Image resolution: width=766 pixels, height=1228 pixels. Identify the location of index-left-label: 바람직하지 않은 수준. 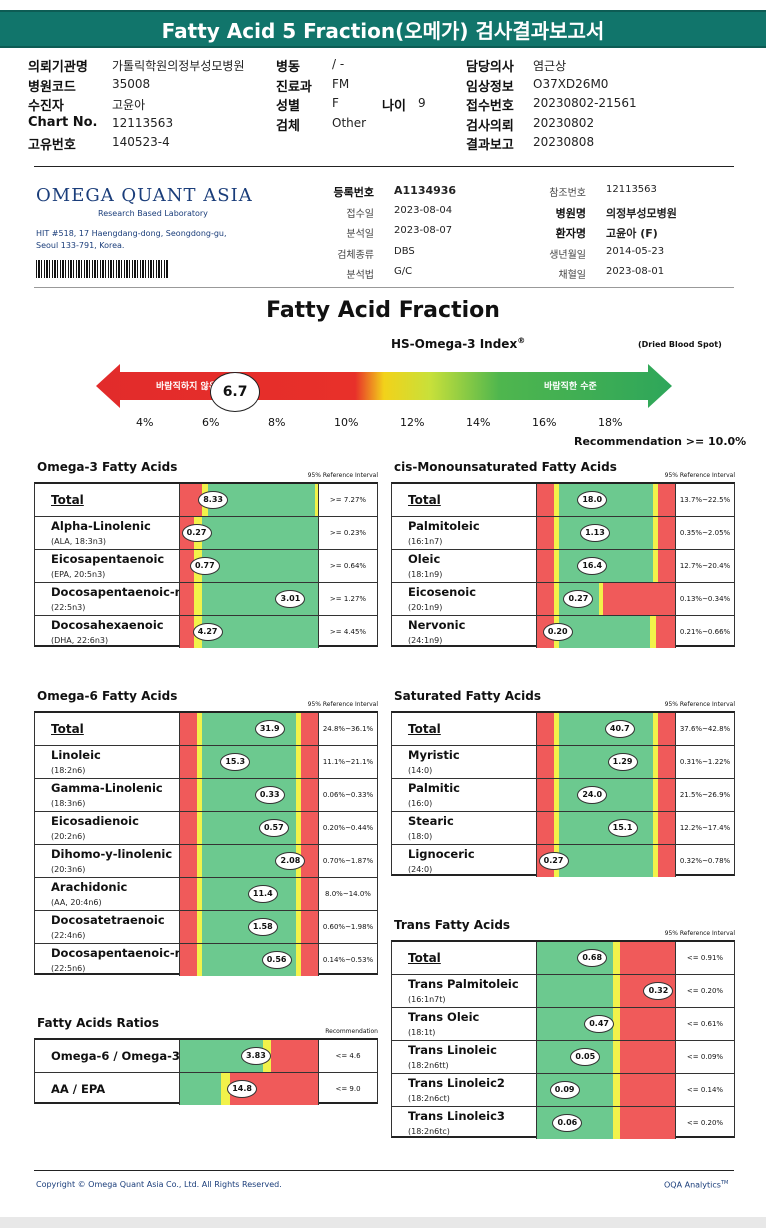
(196, 387).